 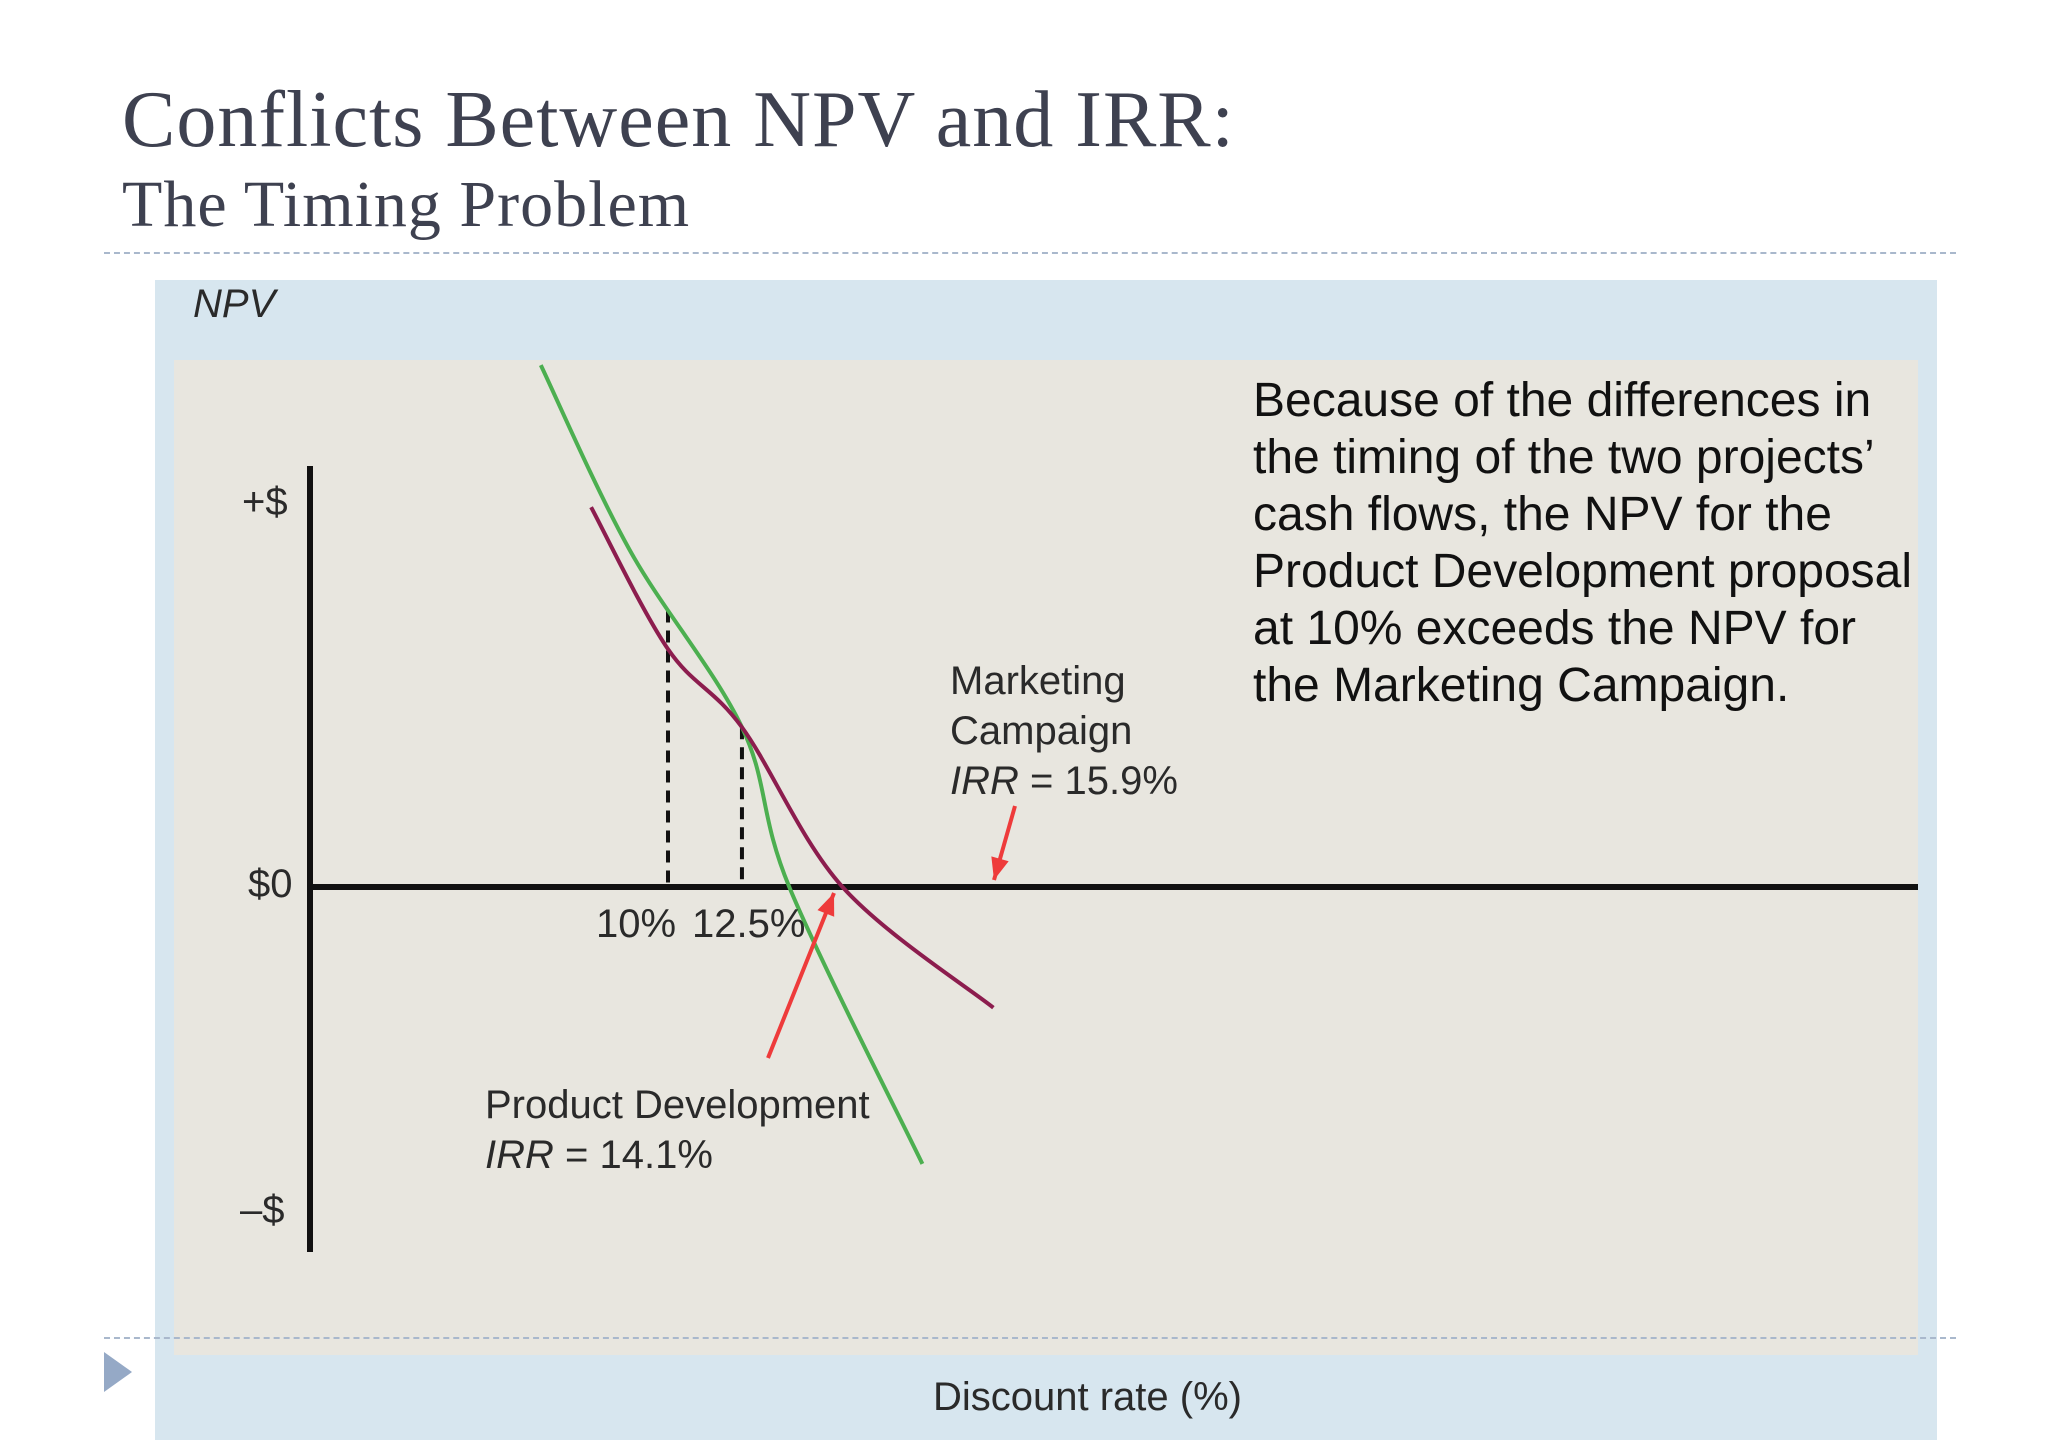 What do you see at coordinates (636, 924) in the screenshot?
I see `x-marker-label-10: 10%` at bounding box center [636, 924].